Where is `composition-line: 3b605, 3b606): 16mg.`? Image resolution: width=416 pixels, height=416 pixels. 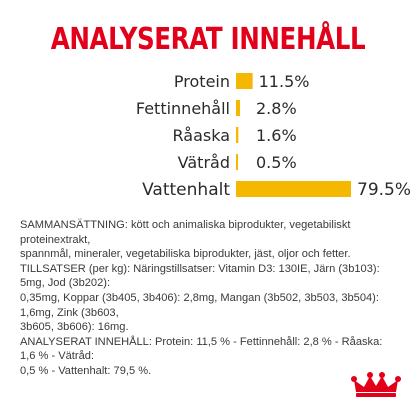
composition-line: 3b605, 3b606): 16mg. is located at coordinates (74, 327).